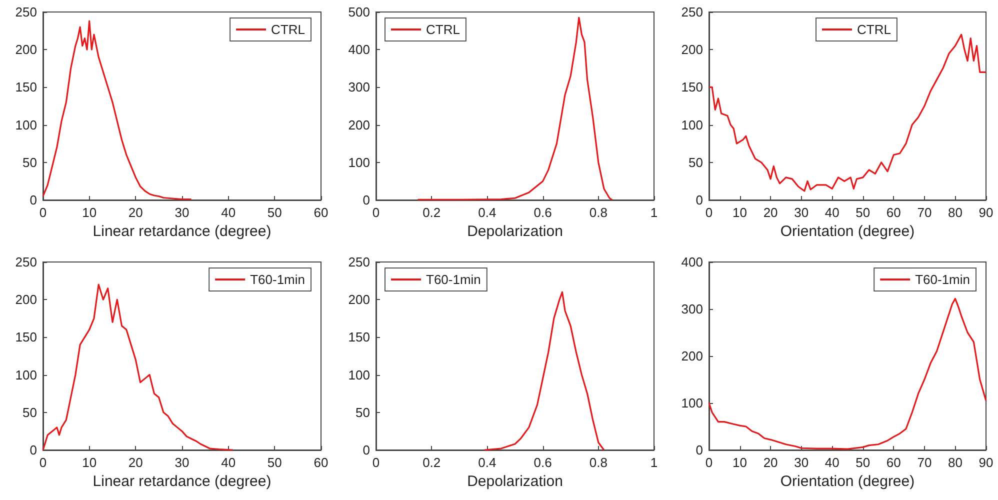 The height and width of the screenshot is (500, 998). What do you see at coordinates (359, 12) in the screenshot?
I see `y-tick-label: 500` at bounding box center [359, 12].